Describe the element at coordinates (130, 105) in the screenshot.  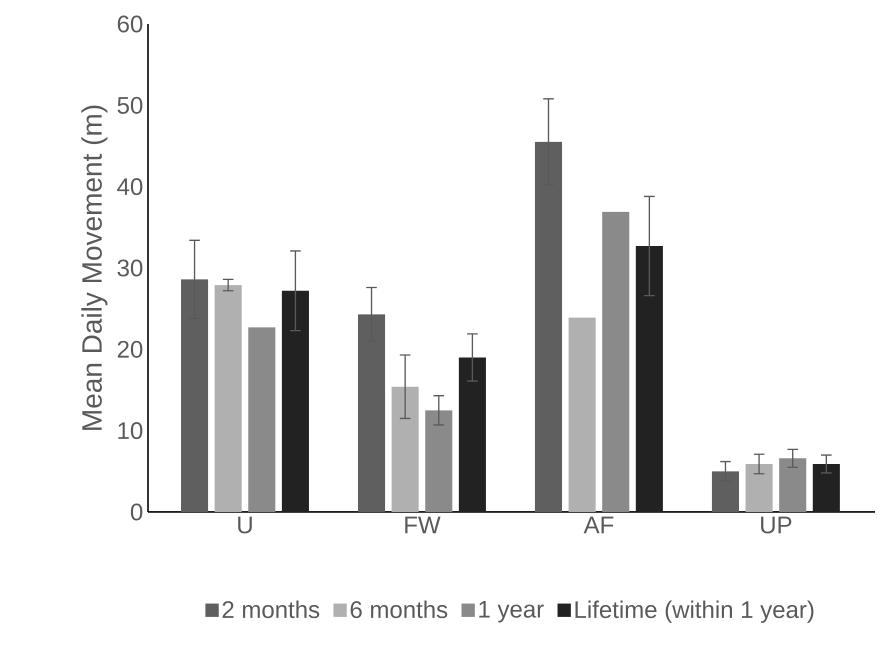
I see `y-tick-label: 50` at that location.